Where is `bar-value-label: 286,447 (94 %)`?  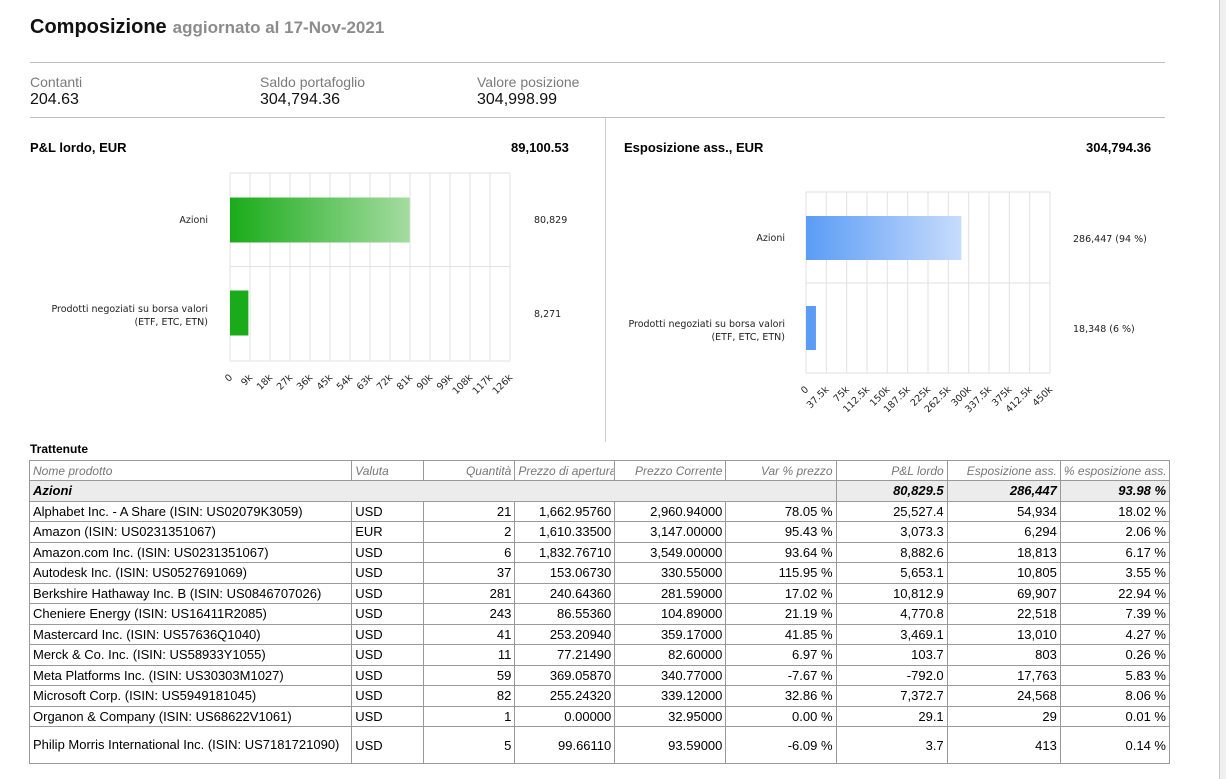 bar-value-label: 286,447 (94 %) is located at coordinates (1110, 239).